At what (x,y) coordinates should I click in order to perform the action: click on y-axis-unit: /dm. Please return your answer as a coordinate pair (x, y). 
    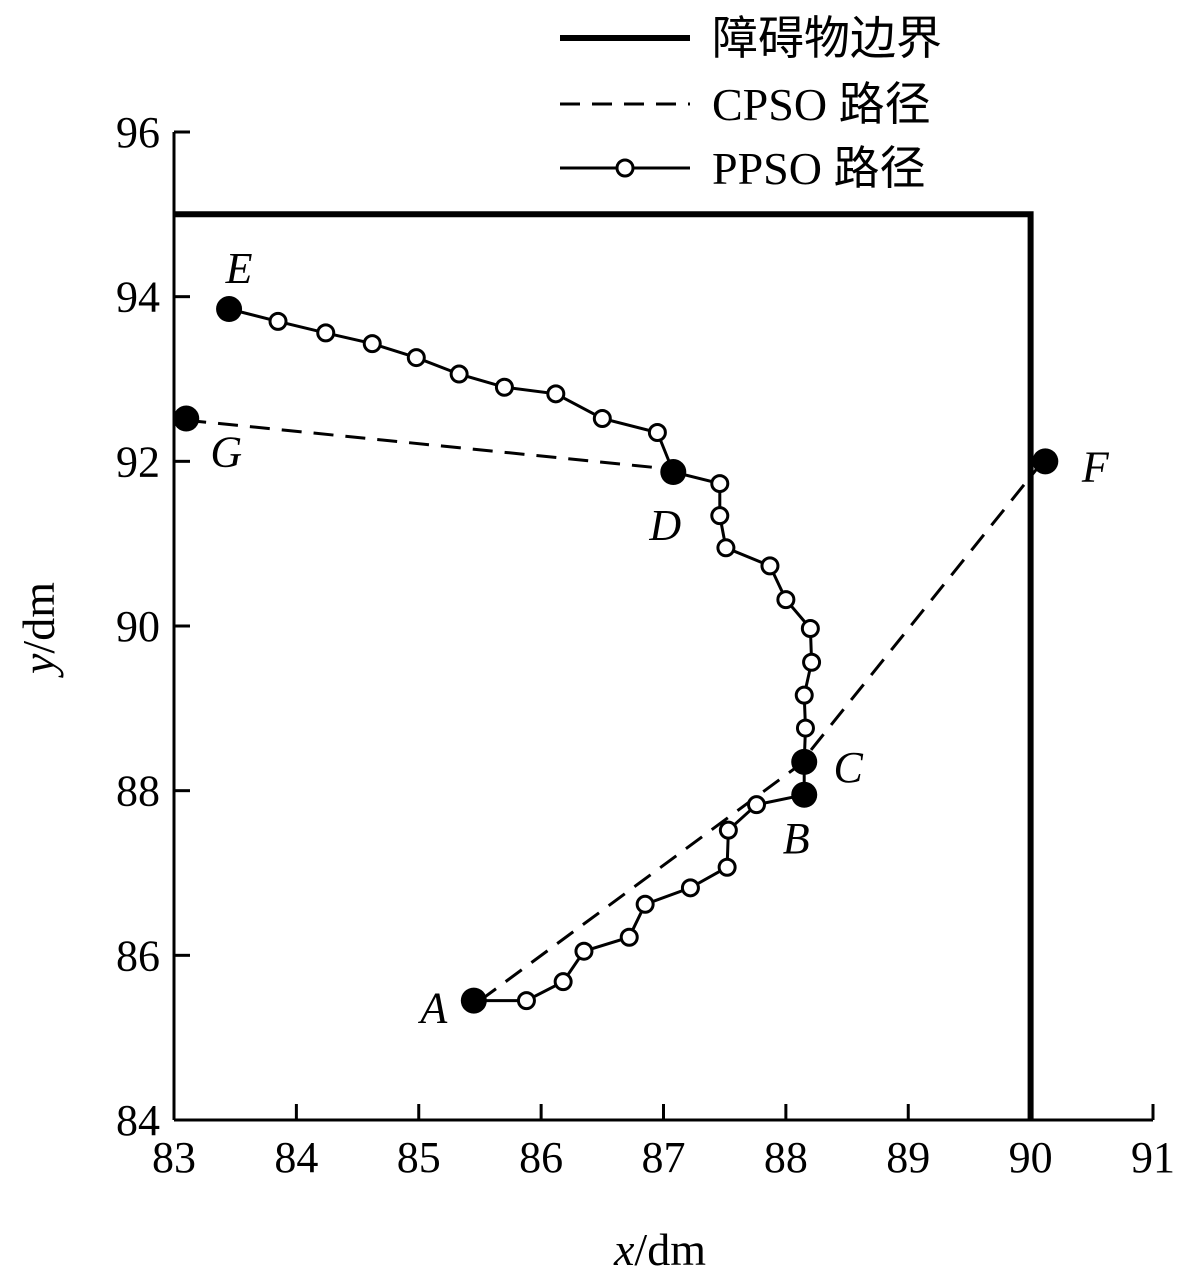
    Looking at the image, I should click on (38, 618).